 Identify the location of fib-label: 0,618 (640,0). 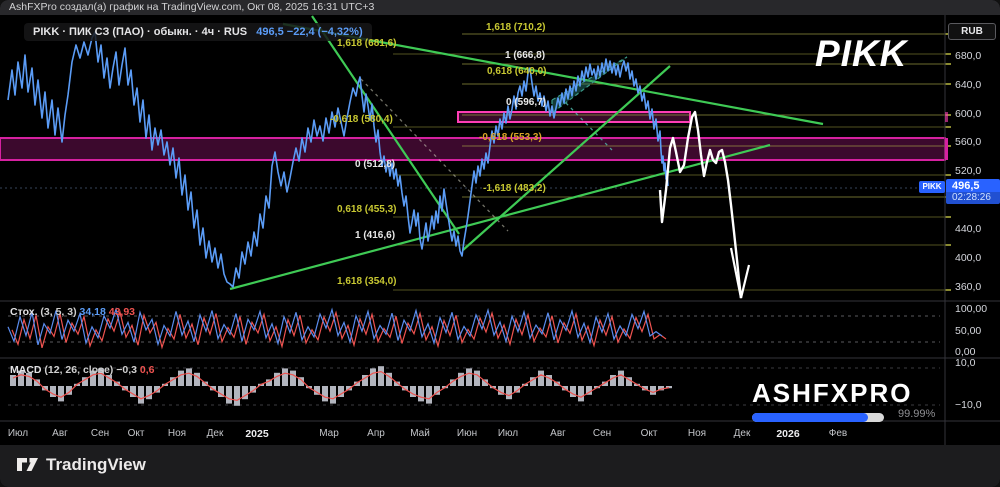
(517, 71).